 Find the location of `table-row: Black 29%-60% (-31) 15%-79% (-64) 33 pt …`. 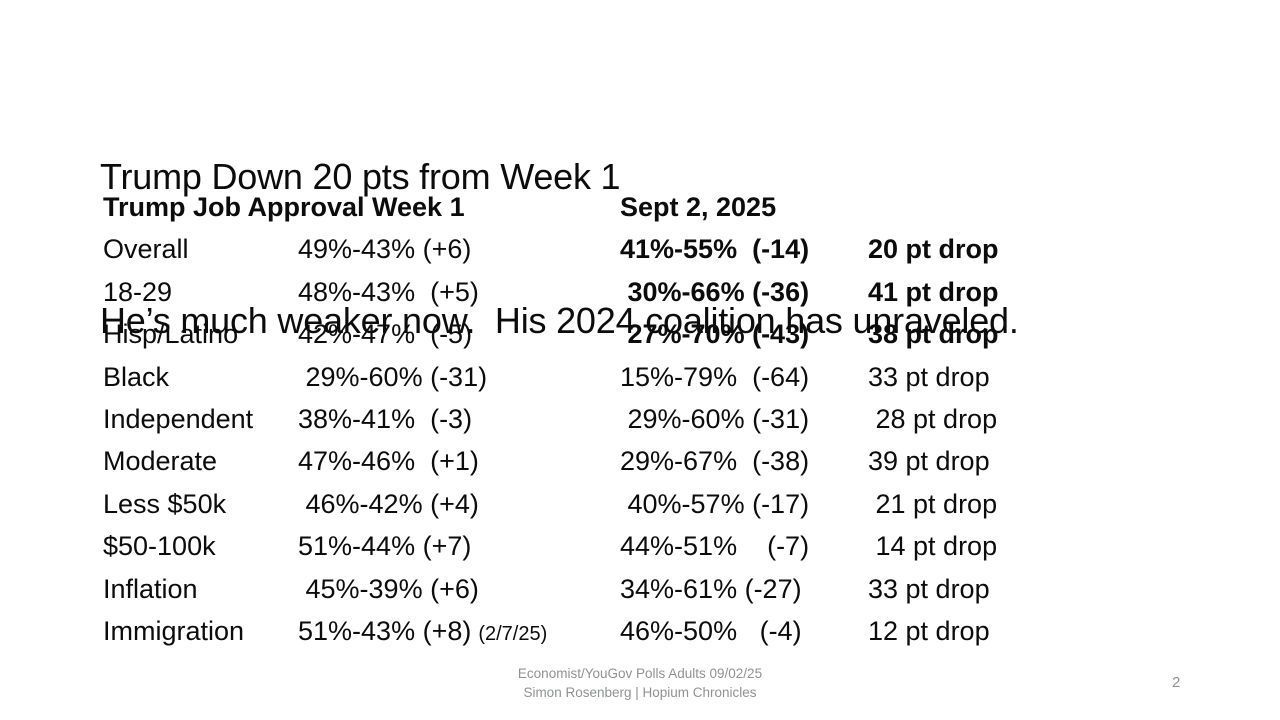

table-row: Black 29%-60% (-31) 15%-79% (-64) 33 pt … is located at coordinates (551, 377).